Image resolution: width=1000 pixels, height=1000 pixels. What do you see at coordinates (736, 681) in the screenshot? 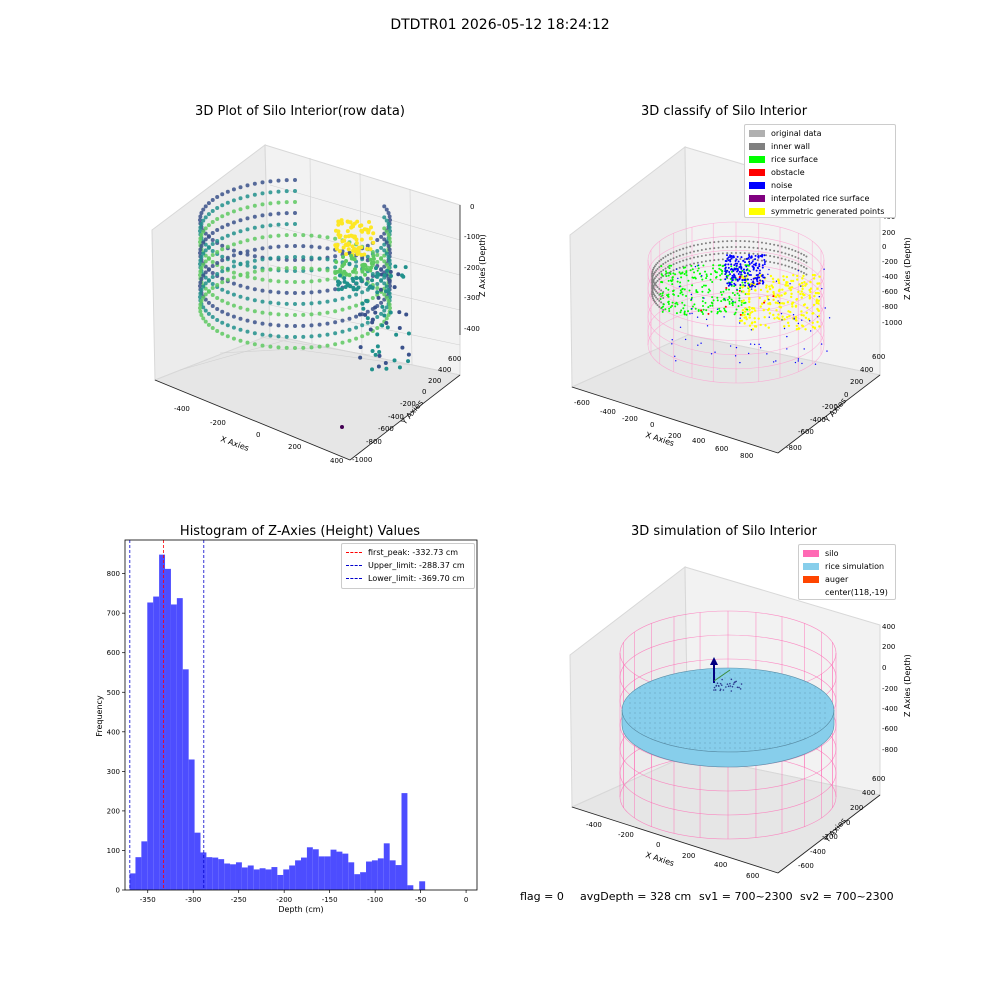
I see `auger-point` at bounding box center [736, 681].